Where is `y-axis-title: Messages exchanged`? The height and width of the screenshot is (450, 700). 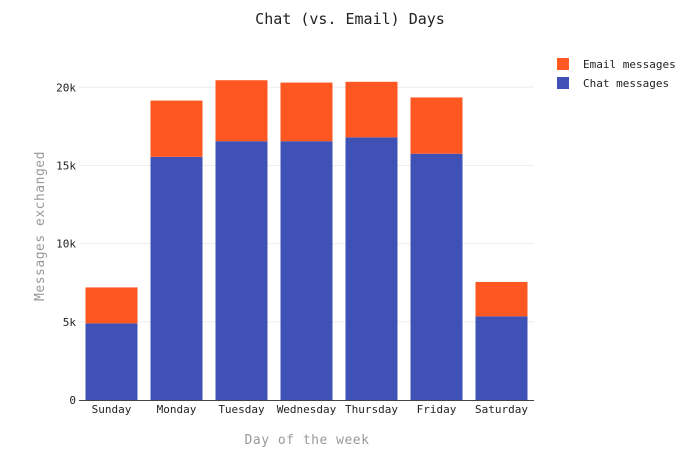 y-axis-title: Messages exchanged is located at coordinates (40, 226).